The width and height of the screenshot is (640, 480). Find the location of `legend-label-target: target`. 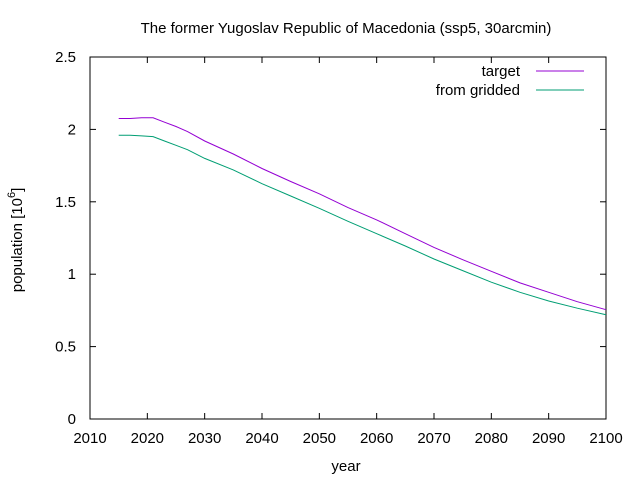

legend-label-target: target is located at coordinates (501, 71).